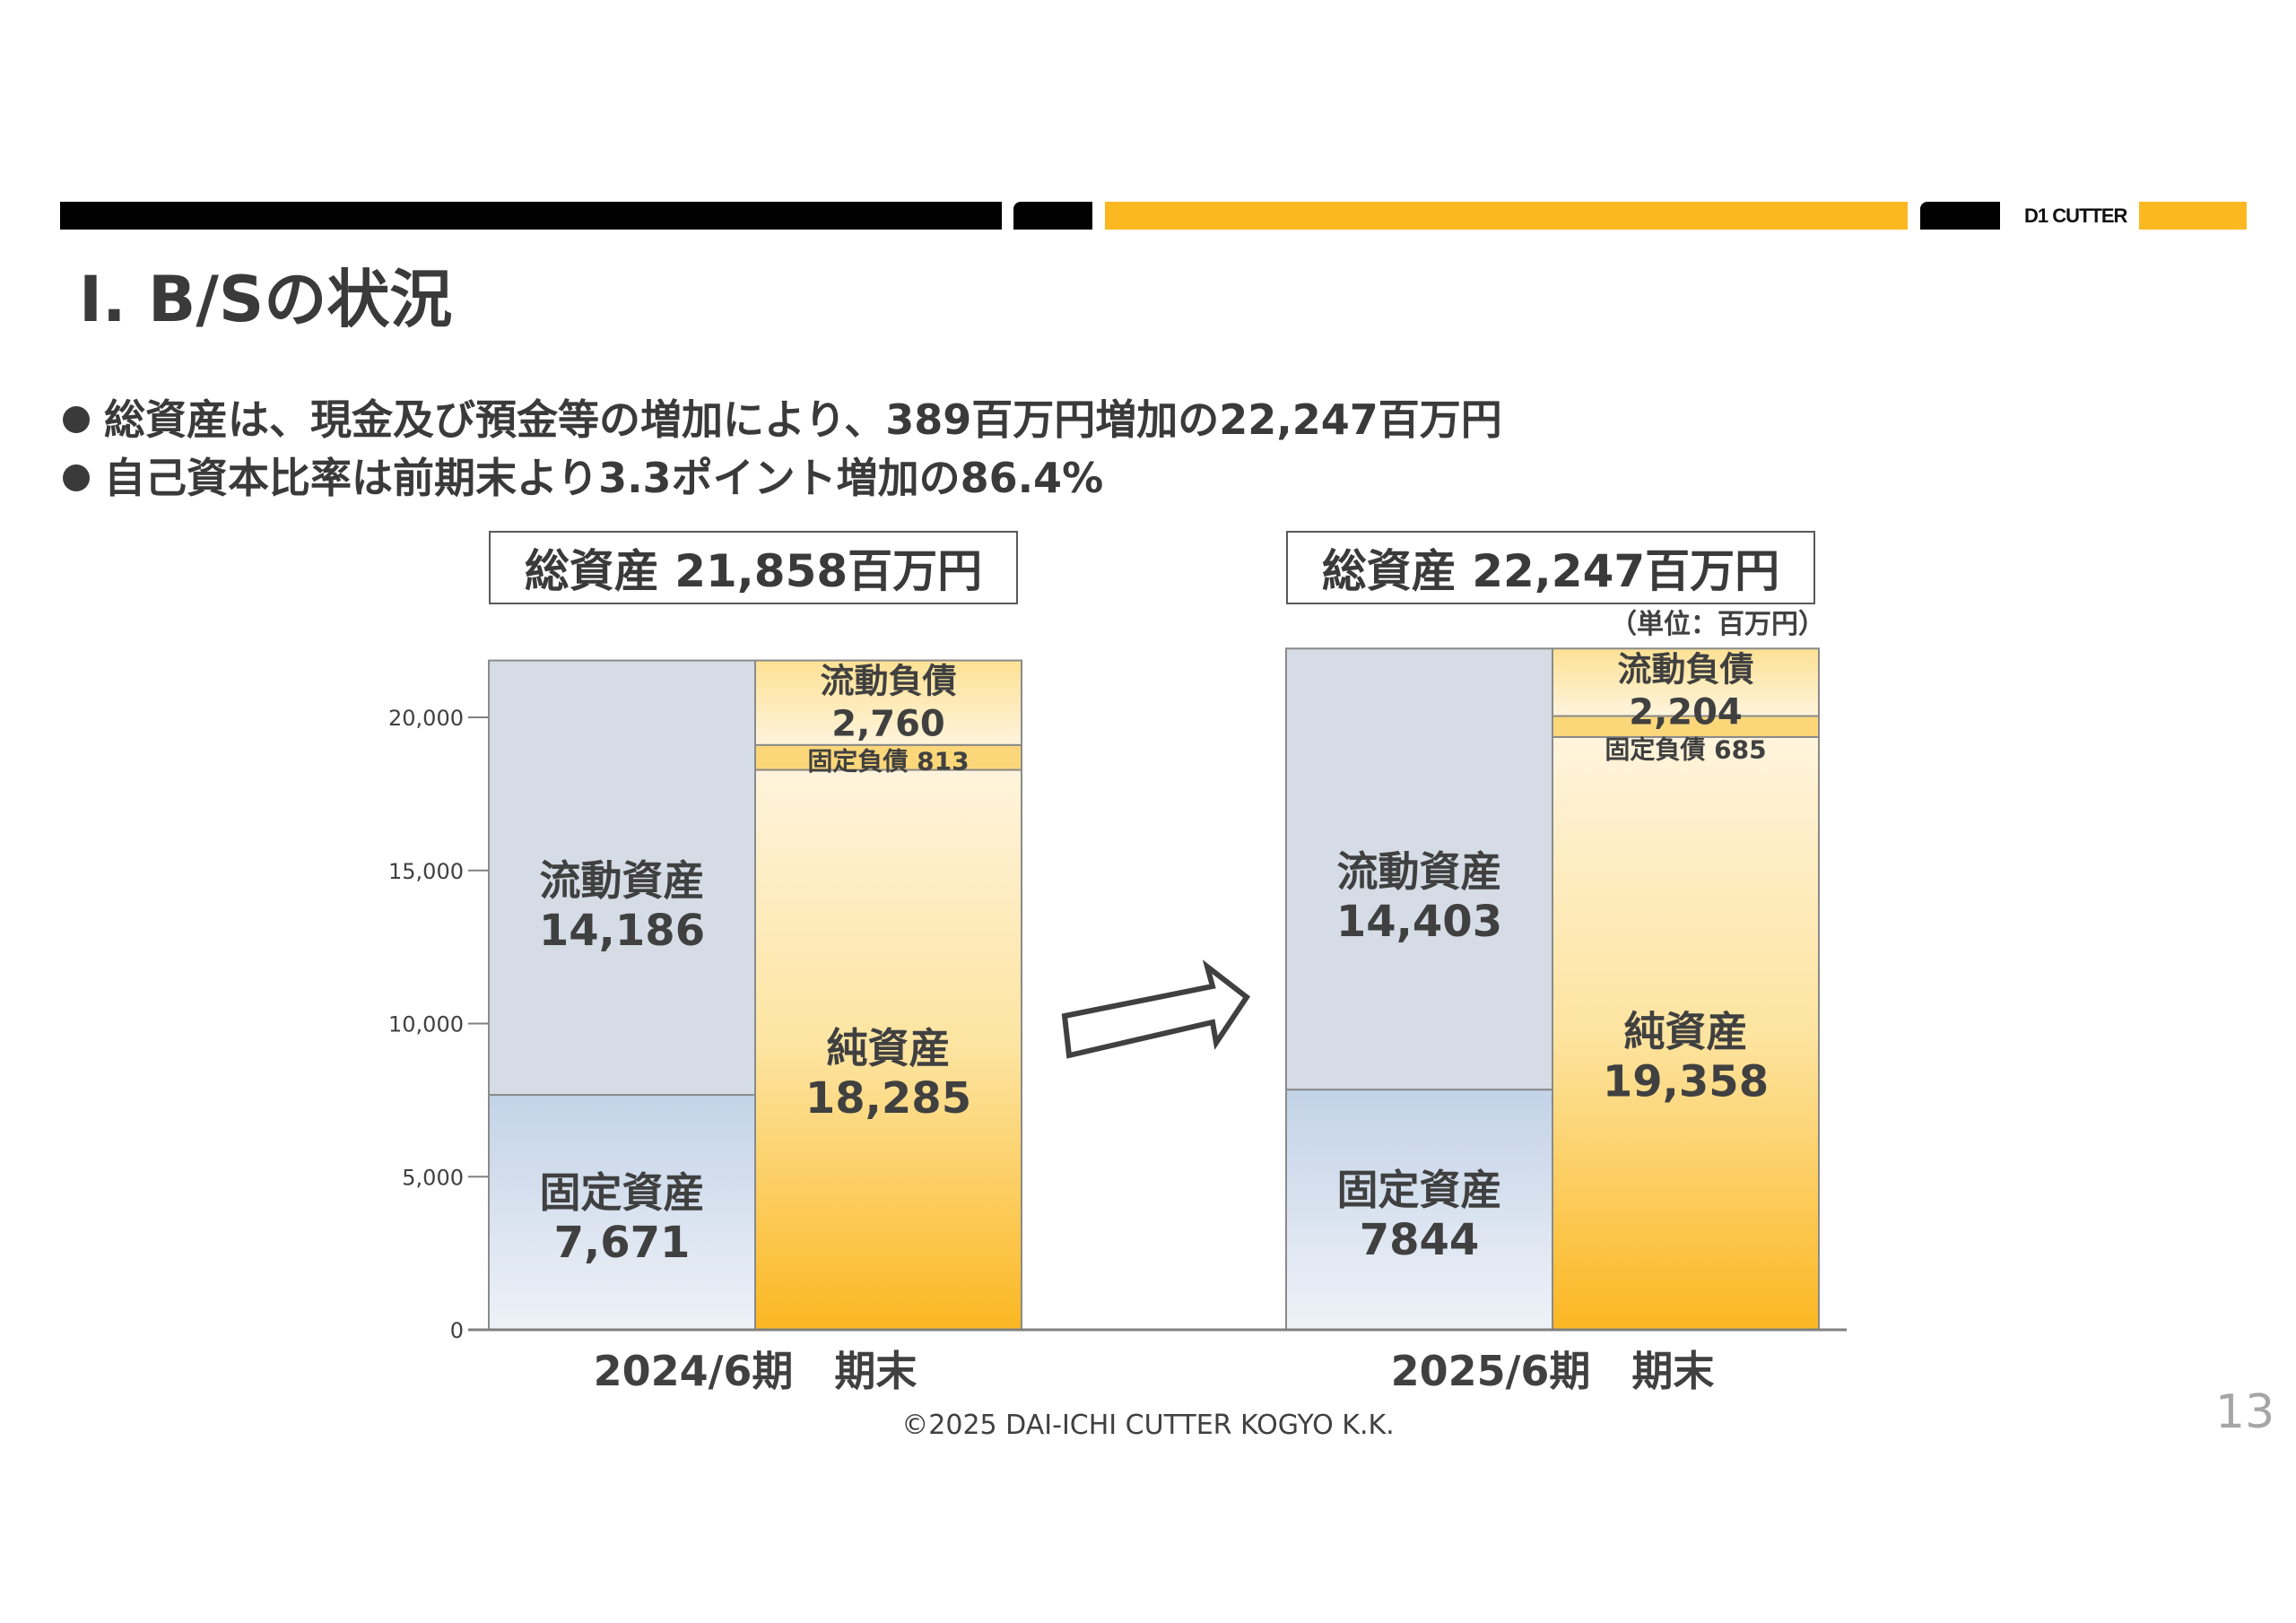 The width and height of the screenshot is (2296, 1623). Describe the element at coordinates (426, 718) in the screenshot. I see `y-tick-label: 20,000` at that location.